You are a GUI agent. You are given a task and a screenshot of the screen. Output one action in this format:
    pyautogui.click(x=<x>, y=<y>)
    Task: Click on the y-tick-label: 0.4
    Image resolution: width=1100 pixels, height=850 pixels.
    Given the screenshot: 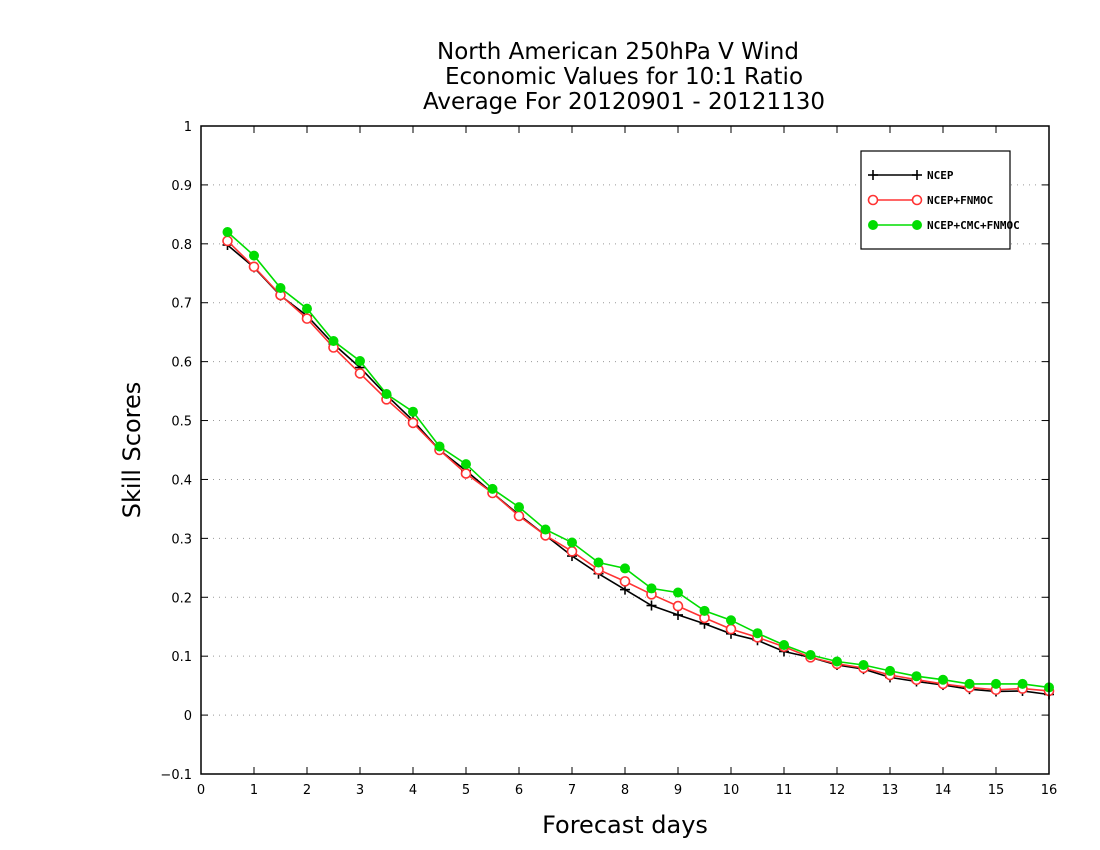 What is the action you would take?
    pyautogui.click(x=181, y=480)
    